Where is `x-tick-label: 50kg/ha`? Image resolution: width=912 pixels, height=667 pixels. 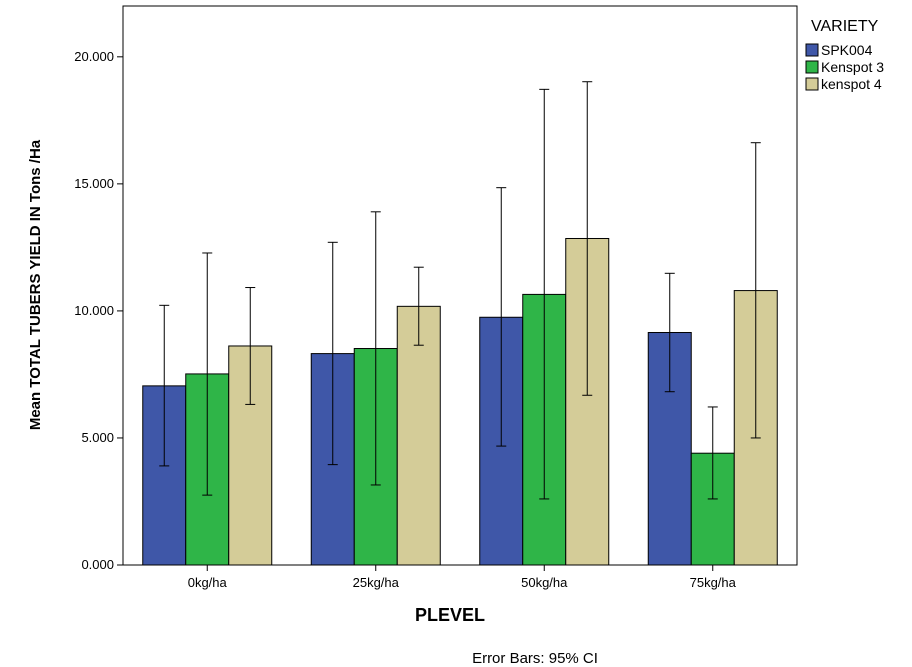 x-tick-label: 50kg/ha is located at coordinates (544, 582).